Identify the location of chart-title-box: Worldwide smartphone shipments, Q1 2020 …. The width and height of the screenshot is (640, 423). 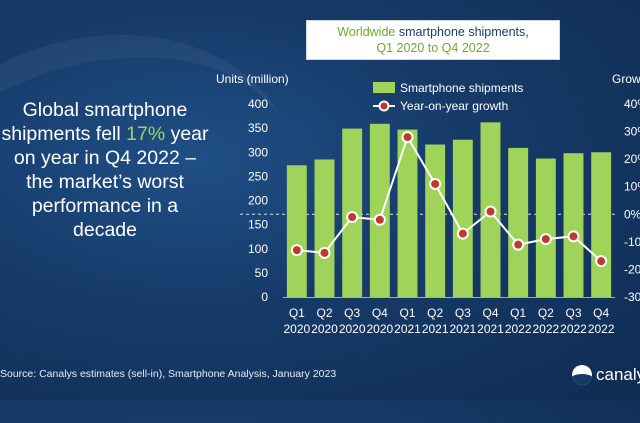
(433, 40).